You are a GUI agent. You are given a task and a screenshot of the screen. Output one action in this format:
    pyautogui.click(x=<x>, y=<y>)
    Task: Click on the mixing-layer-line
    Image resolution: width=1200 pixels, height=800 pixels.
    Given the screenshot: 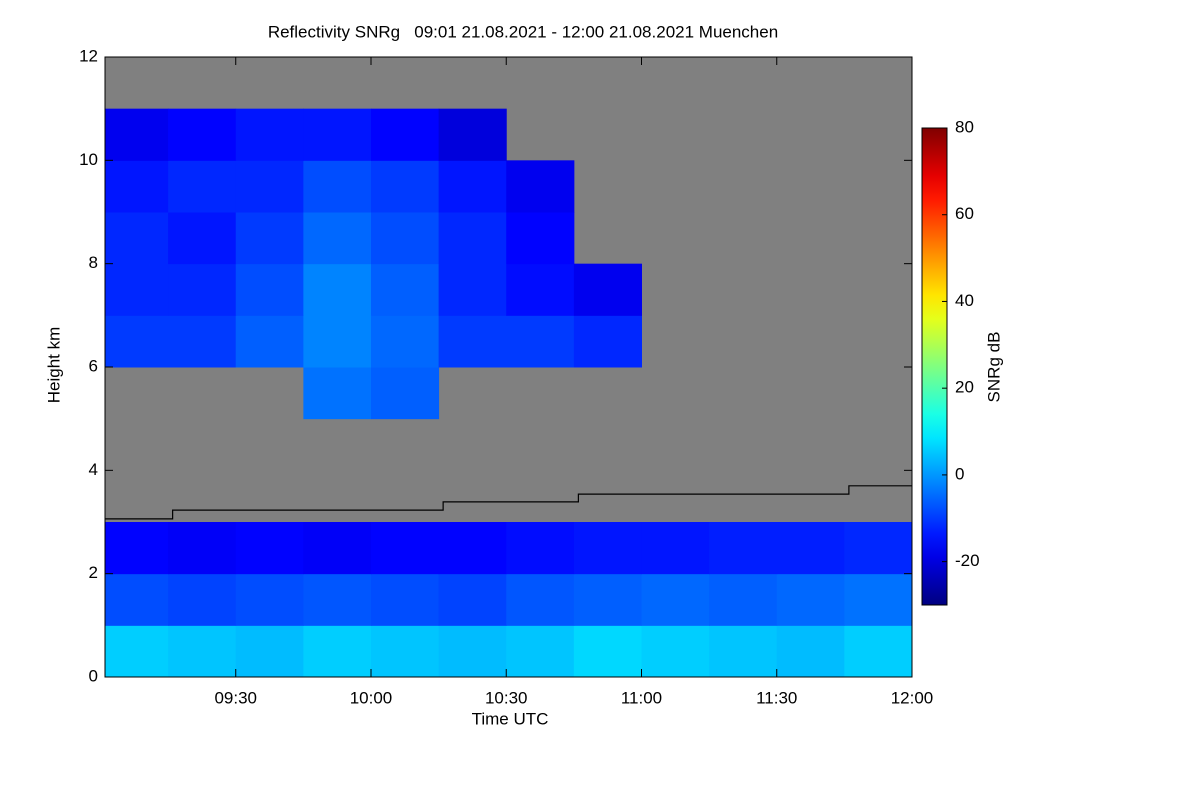 What is the action you would take?
    pyautogui.click(x=508, y=502)
    